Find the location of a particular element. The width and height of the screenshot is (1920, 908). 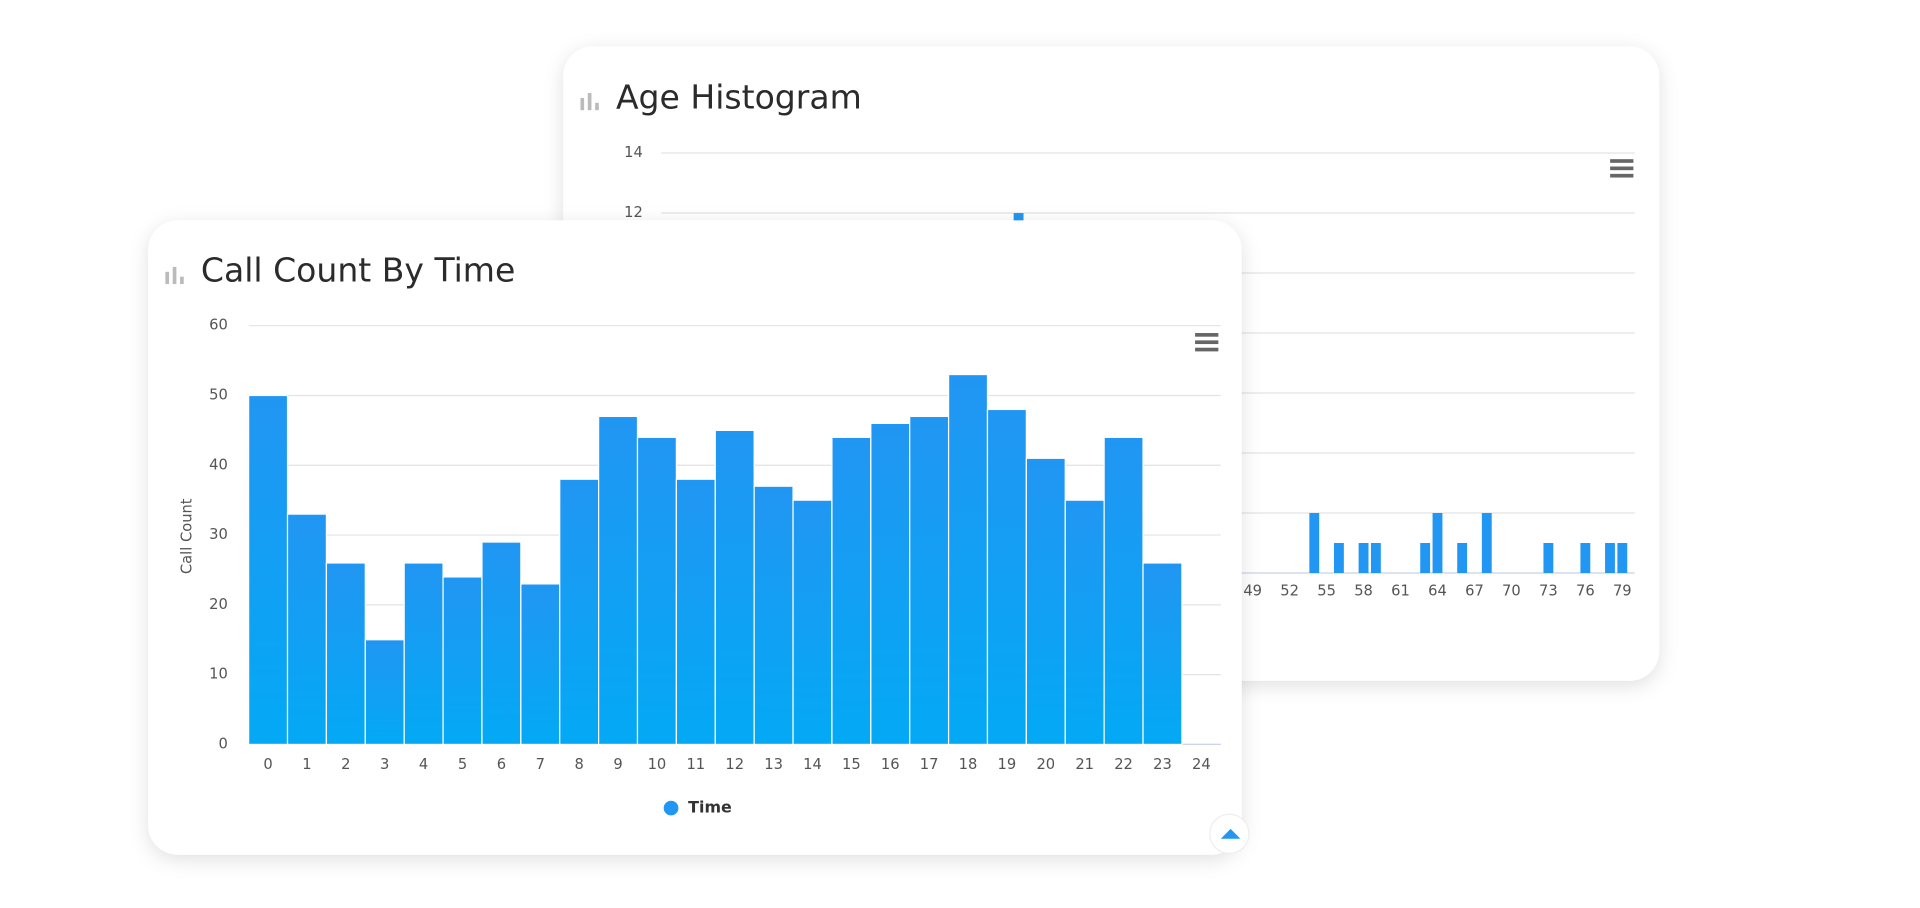

y-tick-label: 60 is located at coordinates (218, 325).